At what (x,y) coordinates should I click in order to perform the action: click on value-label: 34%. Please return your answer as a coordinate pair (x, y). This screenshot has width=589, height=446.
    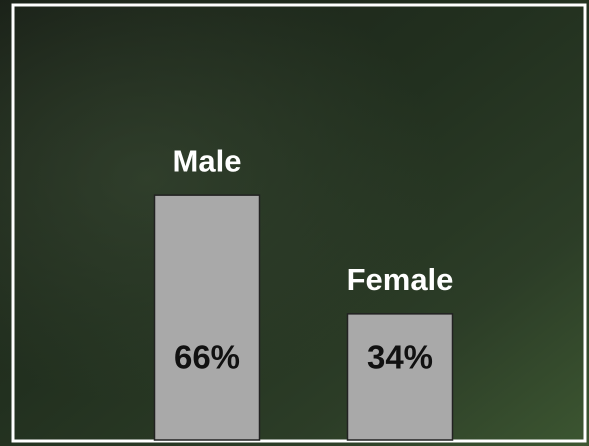
    Looking at the image, I should click on (400, 357).